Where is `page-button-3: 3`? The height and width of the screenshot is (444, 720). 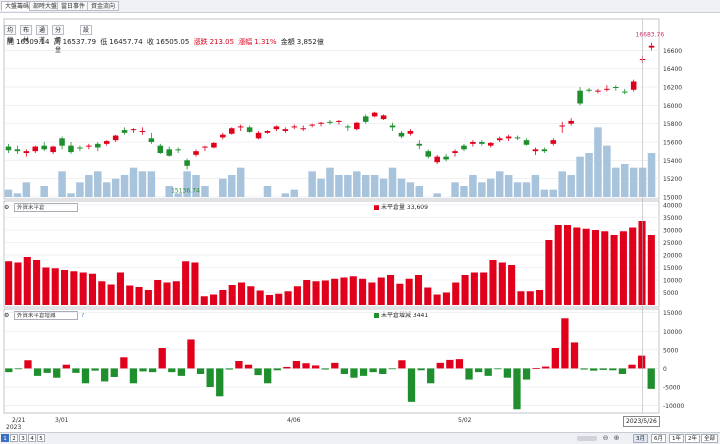
page-button-3: 3 is located at coordinates (23, 438).